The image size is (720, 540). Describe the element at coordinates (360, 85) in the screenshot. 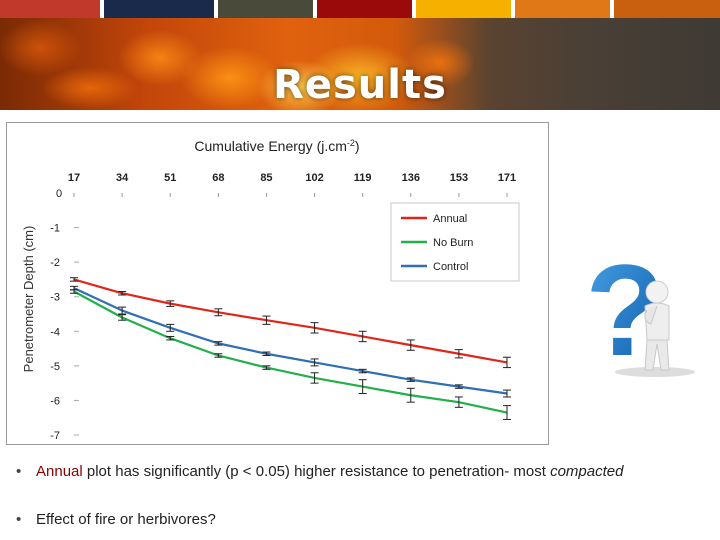

I see `page-title: Results` at that location.